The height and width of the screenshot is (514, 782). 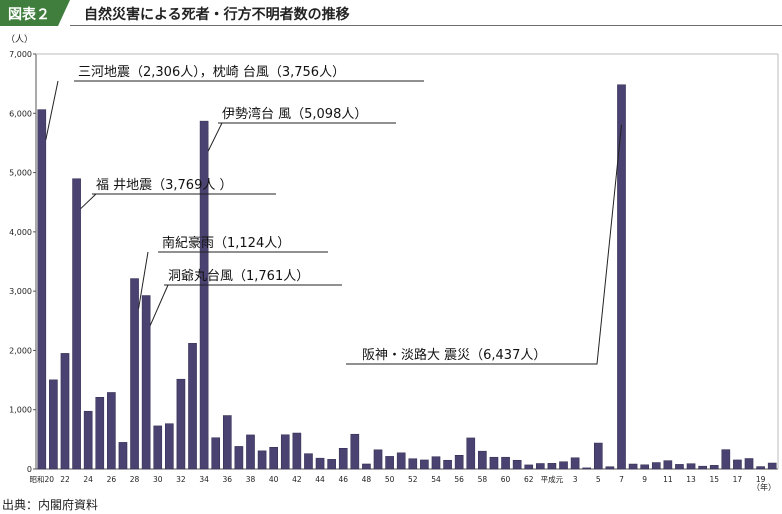 I want to click on x-axis-unit: （年）, so click(x=764, y=487).